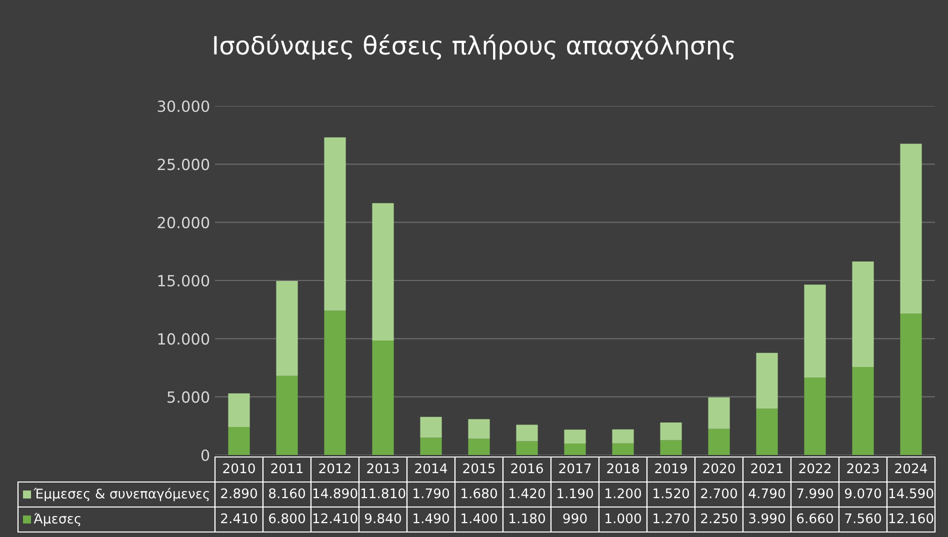 This screenshot has width=948, height=537. I want to click on x-tick-label: 2010, so click(239, 468).